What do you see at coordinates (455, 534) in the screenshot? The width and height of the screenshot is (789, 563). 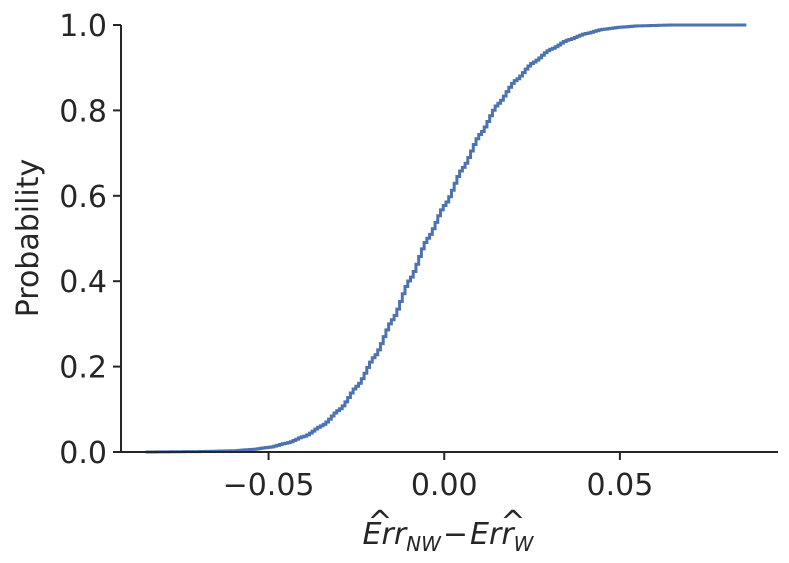 I see `x-axis-title-minus: −` at bounding box center [455, 534].